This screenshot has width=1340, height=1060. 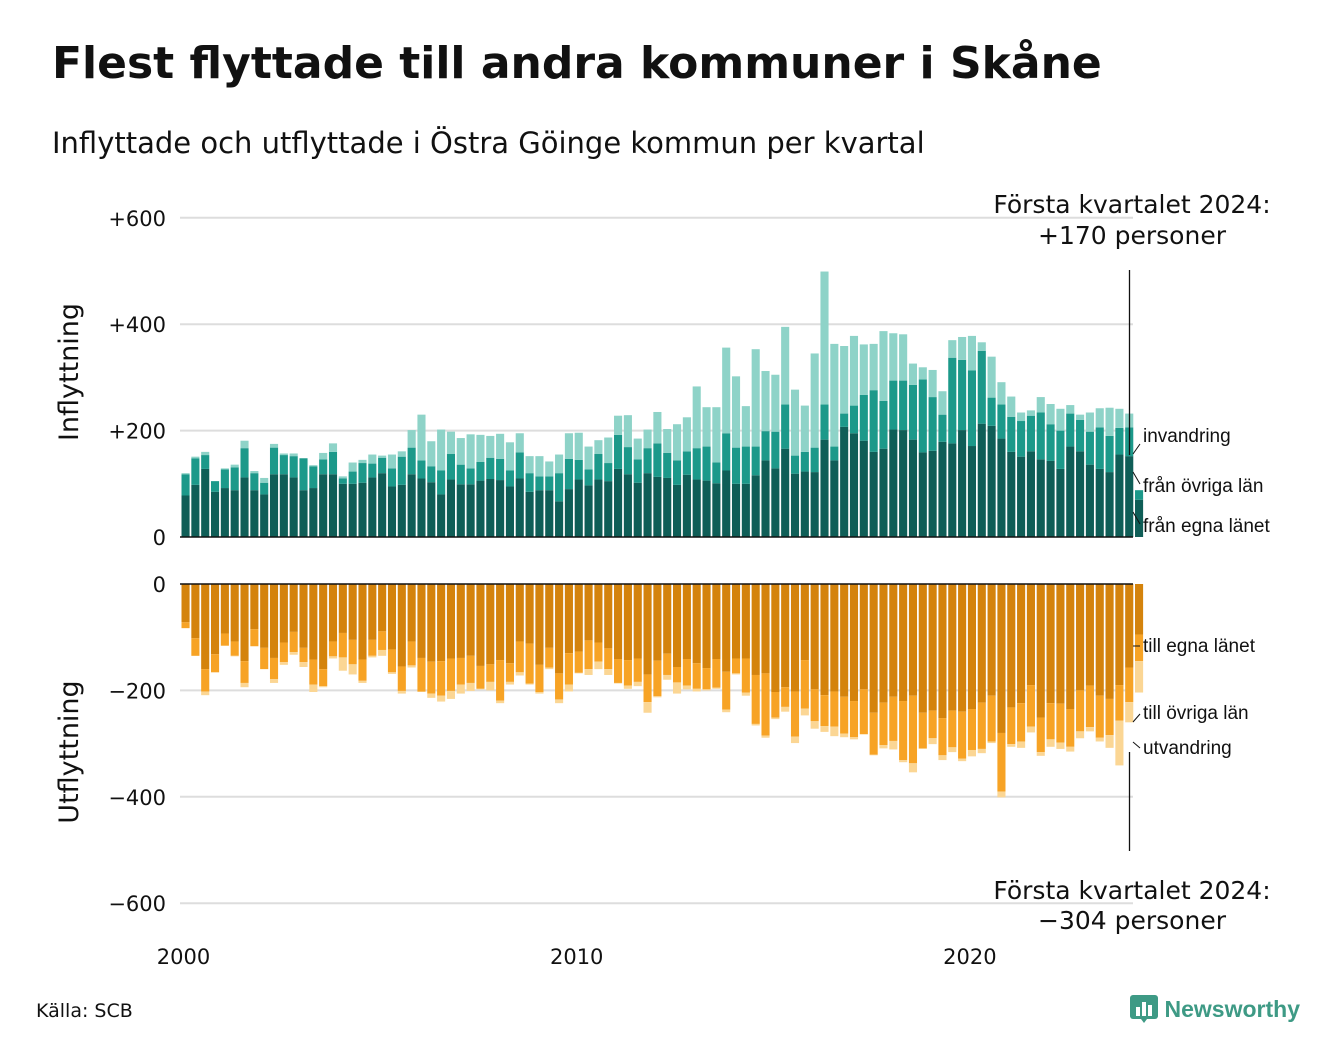 I want to click on label-out-own: till egna länet, so click(x=1199, y=646).